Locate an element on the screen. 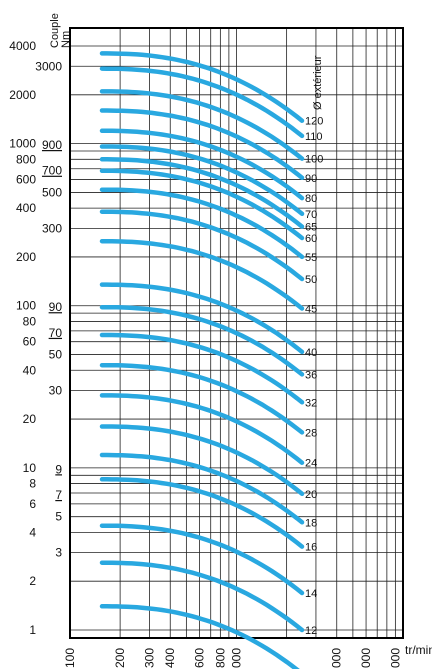 Image resolution: width=432 pixels, height=669 pixels. diameter-label: 36 is located at coordinates (311, 375).